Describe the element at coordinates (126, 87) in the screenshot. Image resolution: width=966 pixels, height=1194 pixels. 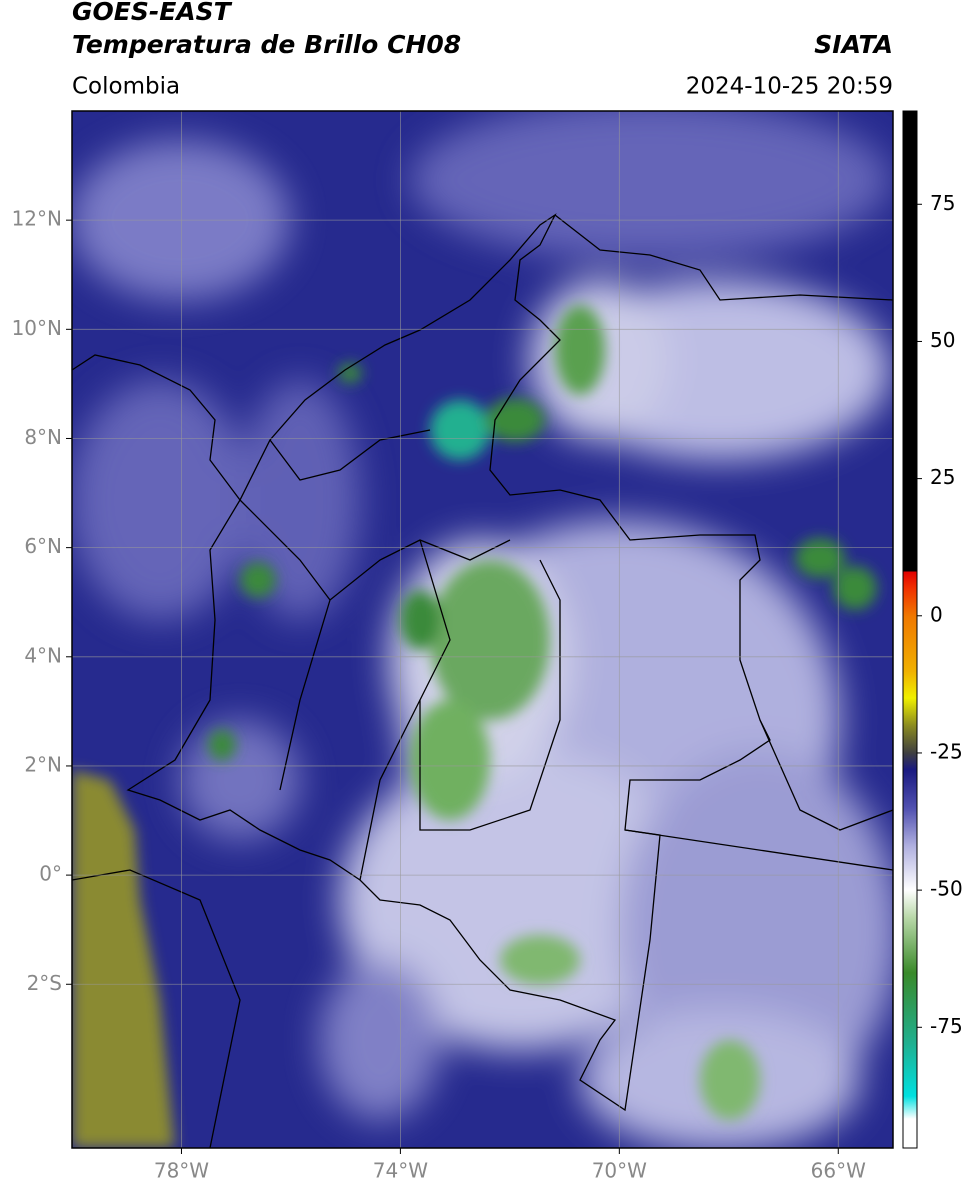
I see `region: Colombia` at that location.